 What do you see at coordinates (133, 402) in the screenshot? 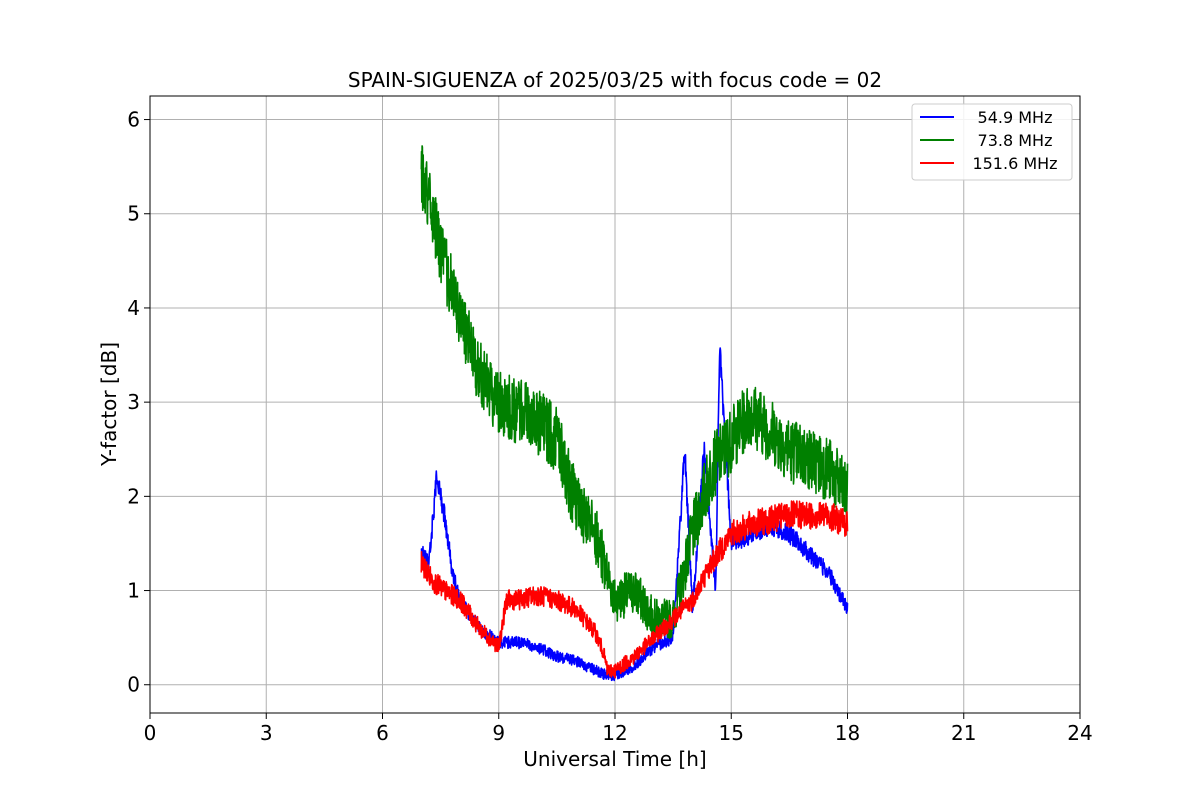
I see `y-tick-label: 3` at bounding box center [133, 402].